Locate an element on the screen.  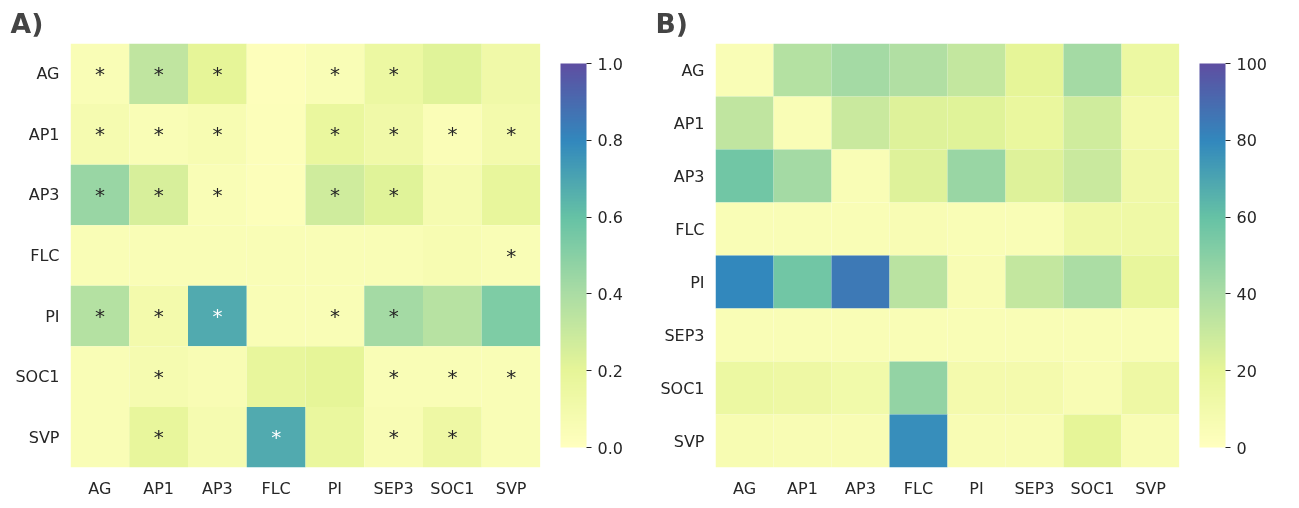
color-bar-label: 60 is located at coordinates (1246, 218).